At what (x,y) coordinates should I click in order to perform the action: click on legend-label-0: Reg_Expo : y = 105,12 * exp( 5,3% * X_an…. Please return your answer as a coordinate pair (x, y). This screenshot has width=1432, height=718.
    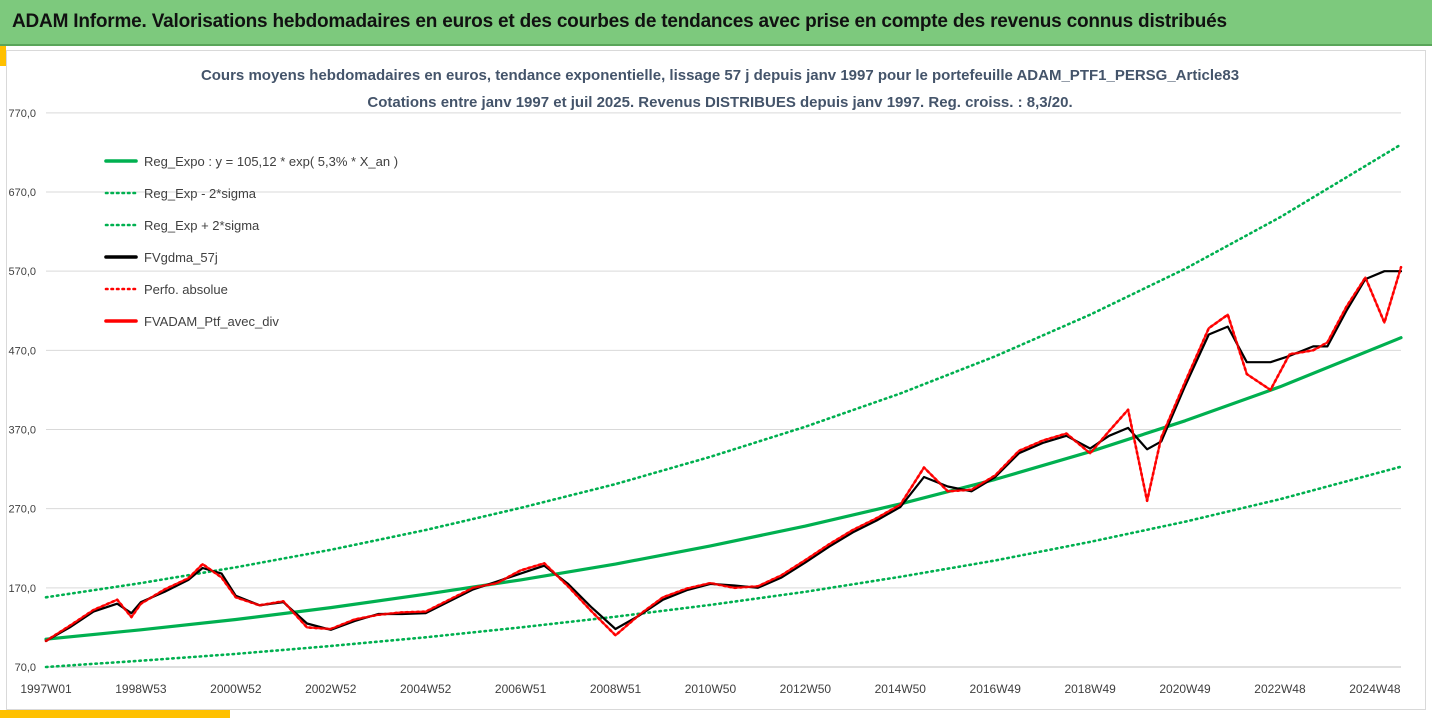
    Looking at the image, I should click on (271, 161).